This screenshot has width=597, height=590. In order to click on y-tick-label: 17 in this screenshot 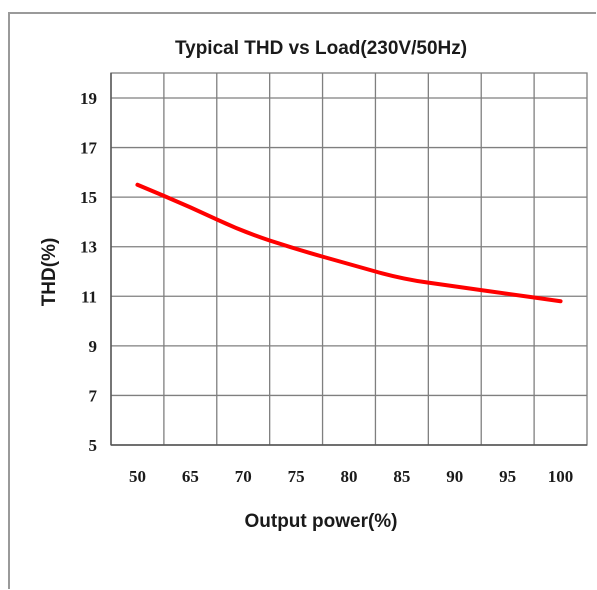, I will do `click(89, 148)`.